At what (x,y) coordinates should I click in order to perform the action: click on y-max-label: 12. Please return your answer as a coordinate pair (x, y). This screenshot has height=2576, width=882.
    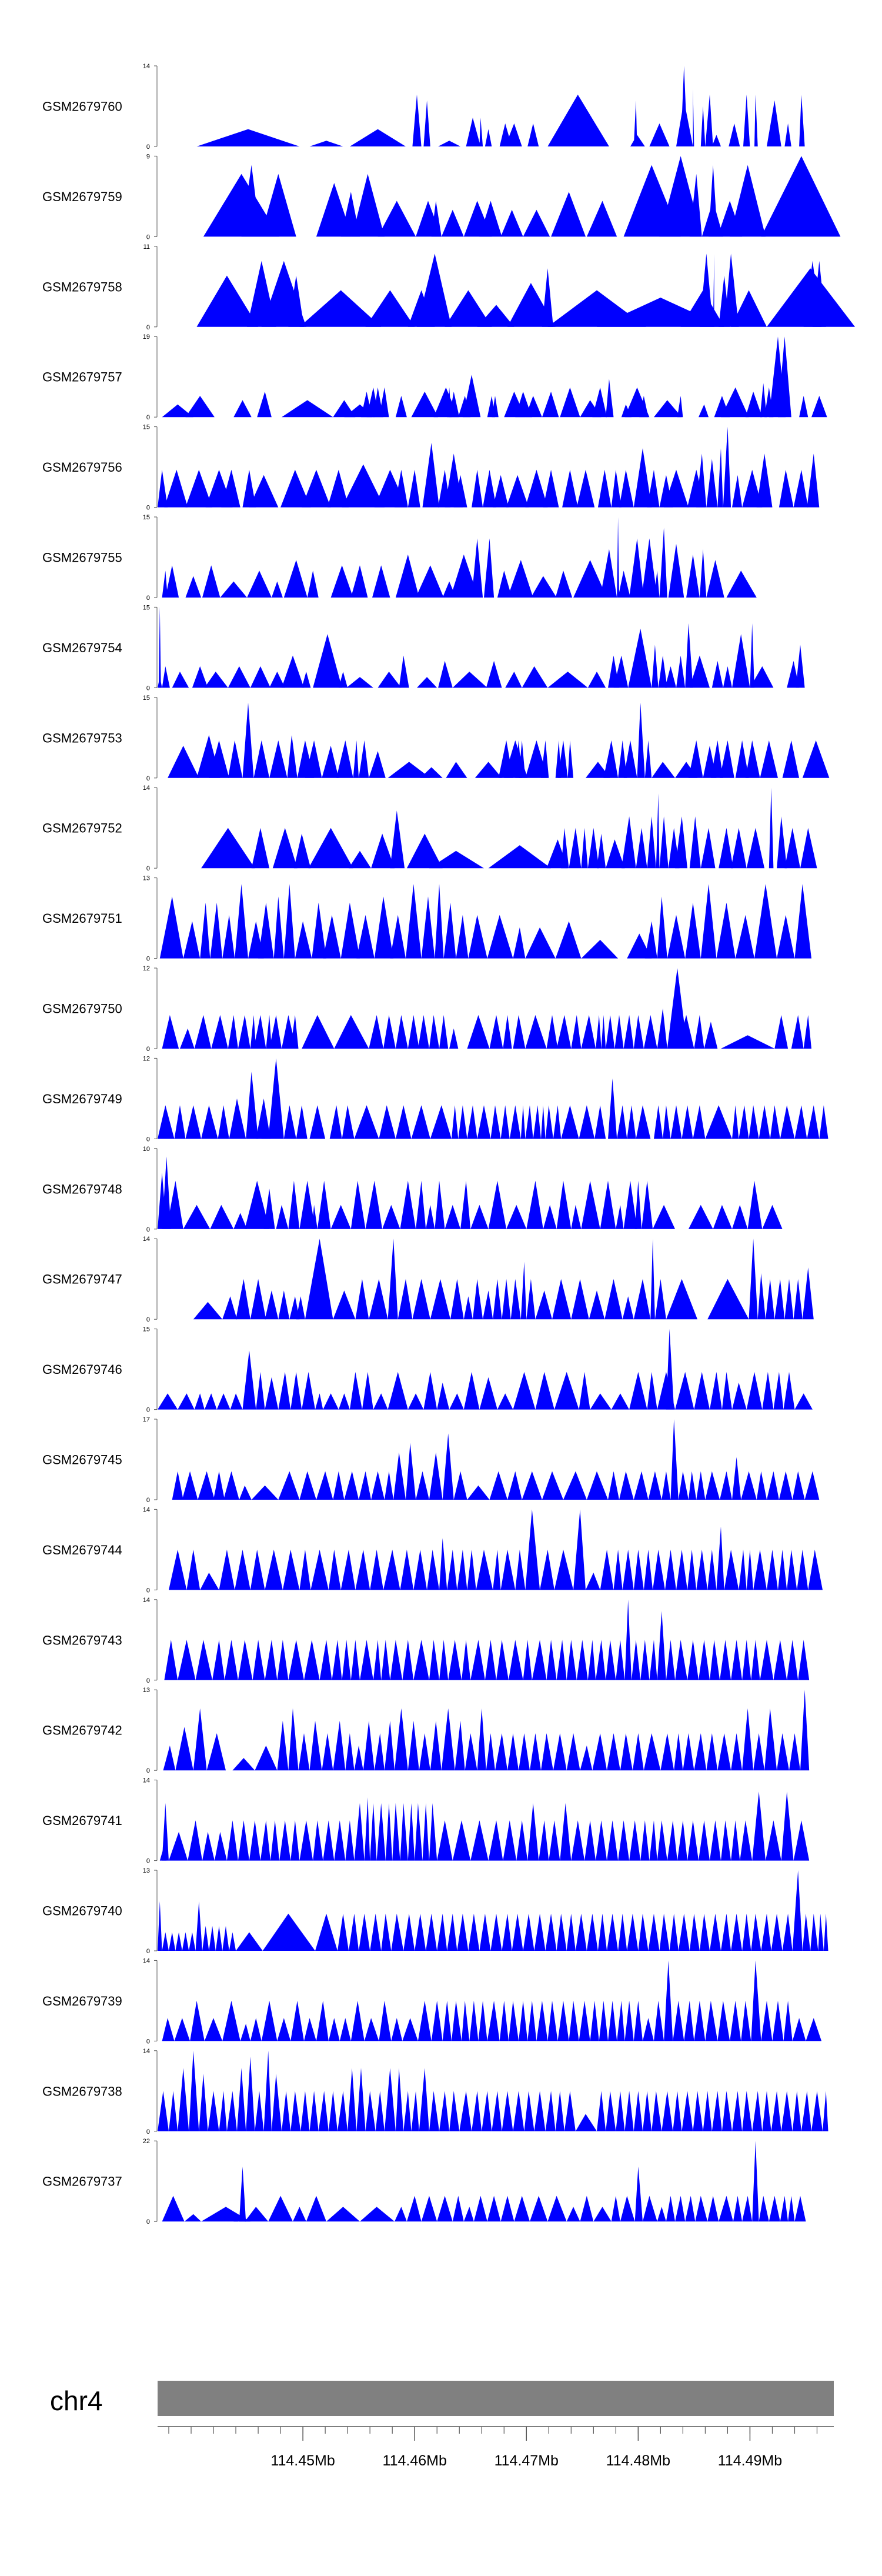
    Looking at the image, I should click on (146, 968).